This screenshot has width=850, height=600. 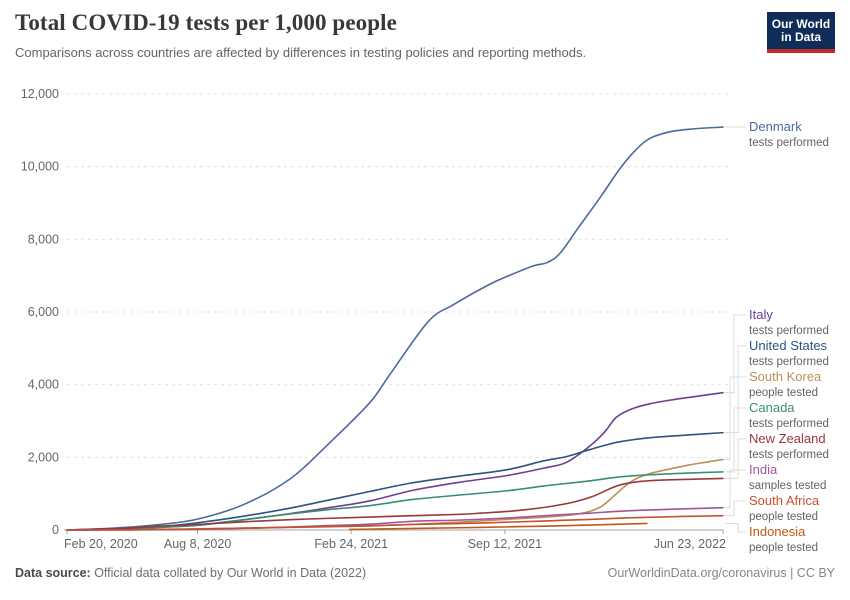 I want to click on legend-country-label: South Africa, so click(x=784, y=500).